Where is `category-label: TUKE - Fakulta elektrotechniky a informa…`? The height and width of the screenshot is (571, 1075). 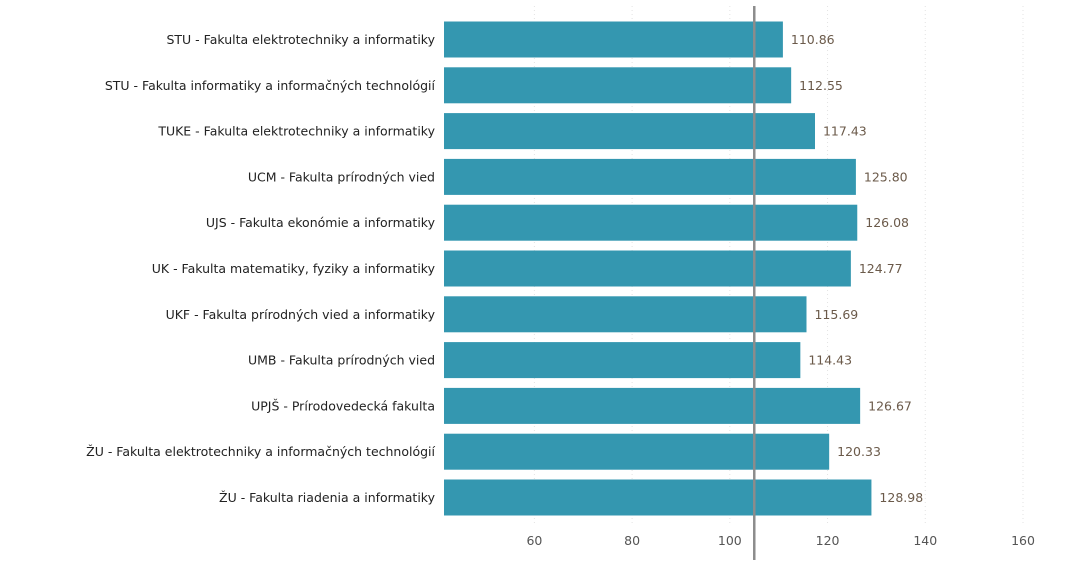 category-label: TUKE - Fakulta elektrotechniky a informa… is located at coordinates (296, 131).